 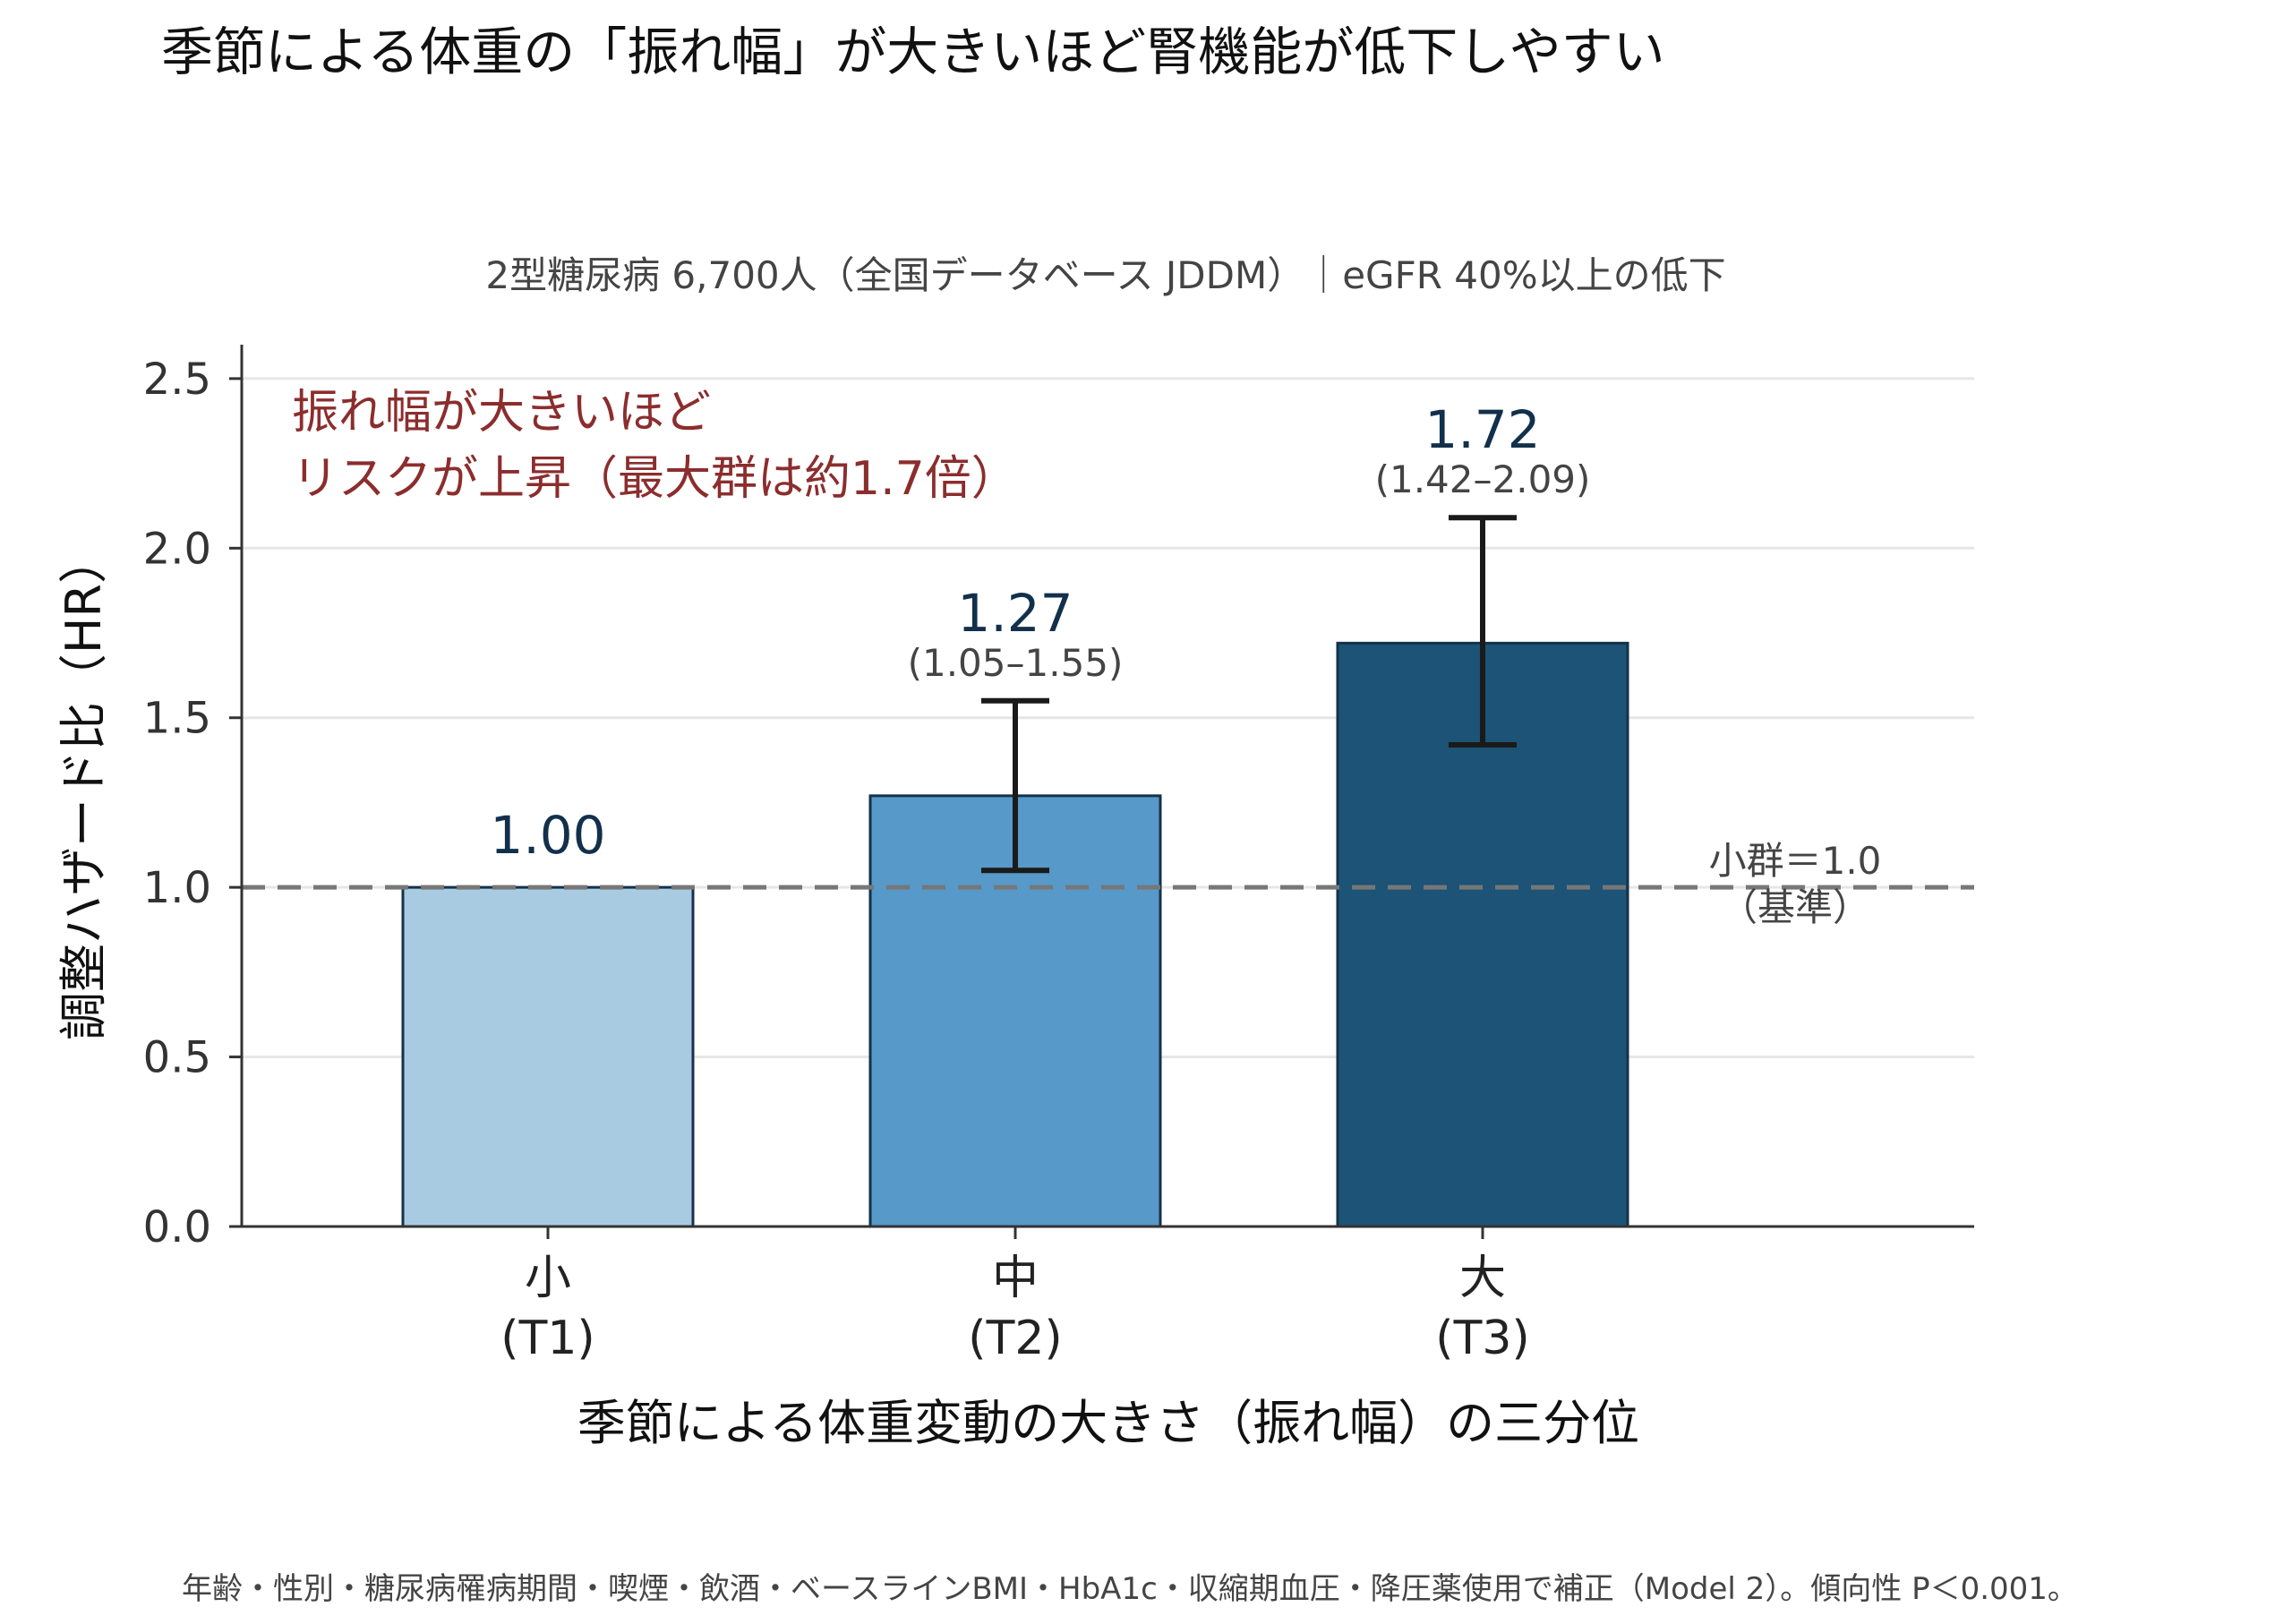 What do you see at coordinates (547, 1338) in the screenshot?
I see `x-tick-sublabel: (T1)` at bounding box center [547, 1338].